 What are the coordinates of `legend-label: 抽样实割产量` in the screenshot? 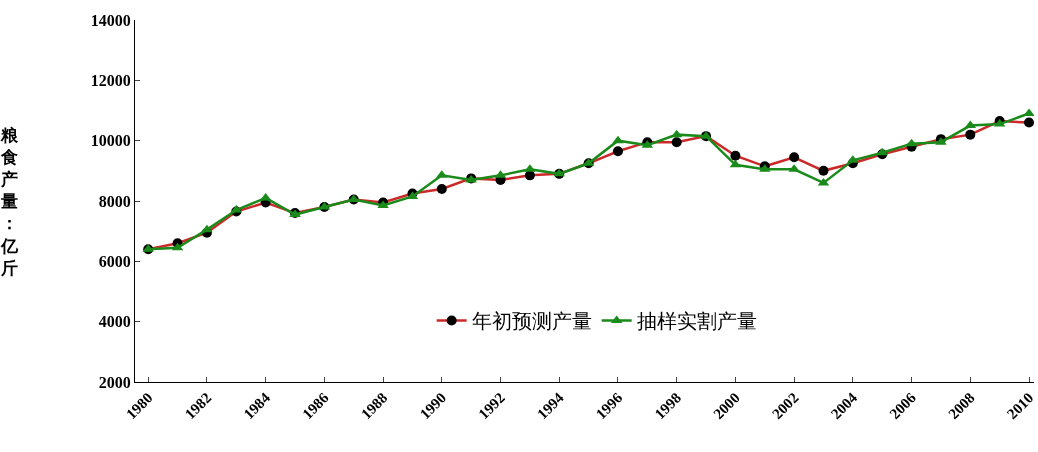 It's located at (696, 321).